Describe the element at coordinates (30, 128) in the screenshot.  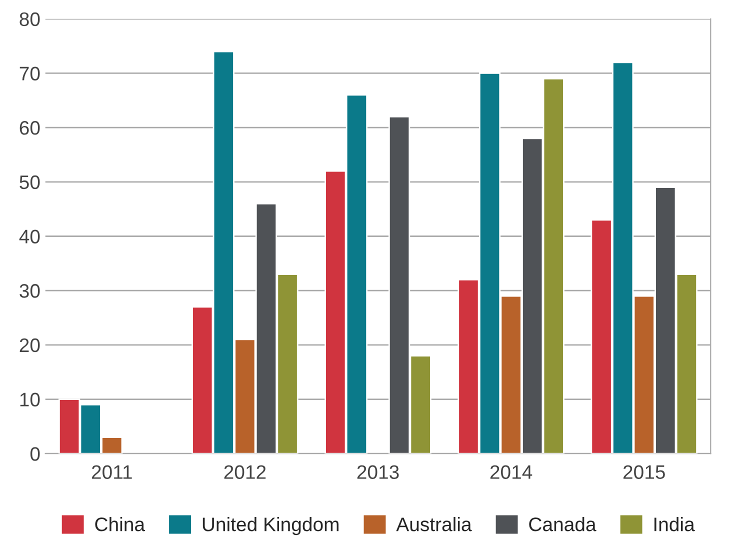
I see `y-tick-label: 60` at that location.